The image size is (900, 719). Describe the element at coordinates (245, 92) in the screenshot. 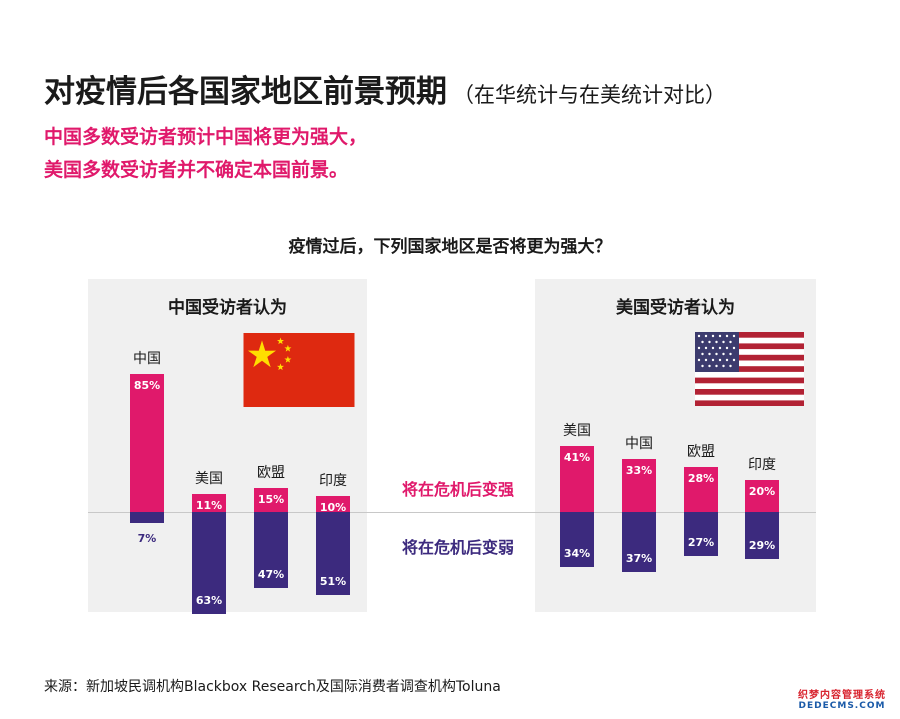

I see `title-main: 对疫情后各国家地区前景预期` at that location.